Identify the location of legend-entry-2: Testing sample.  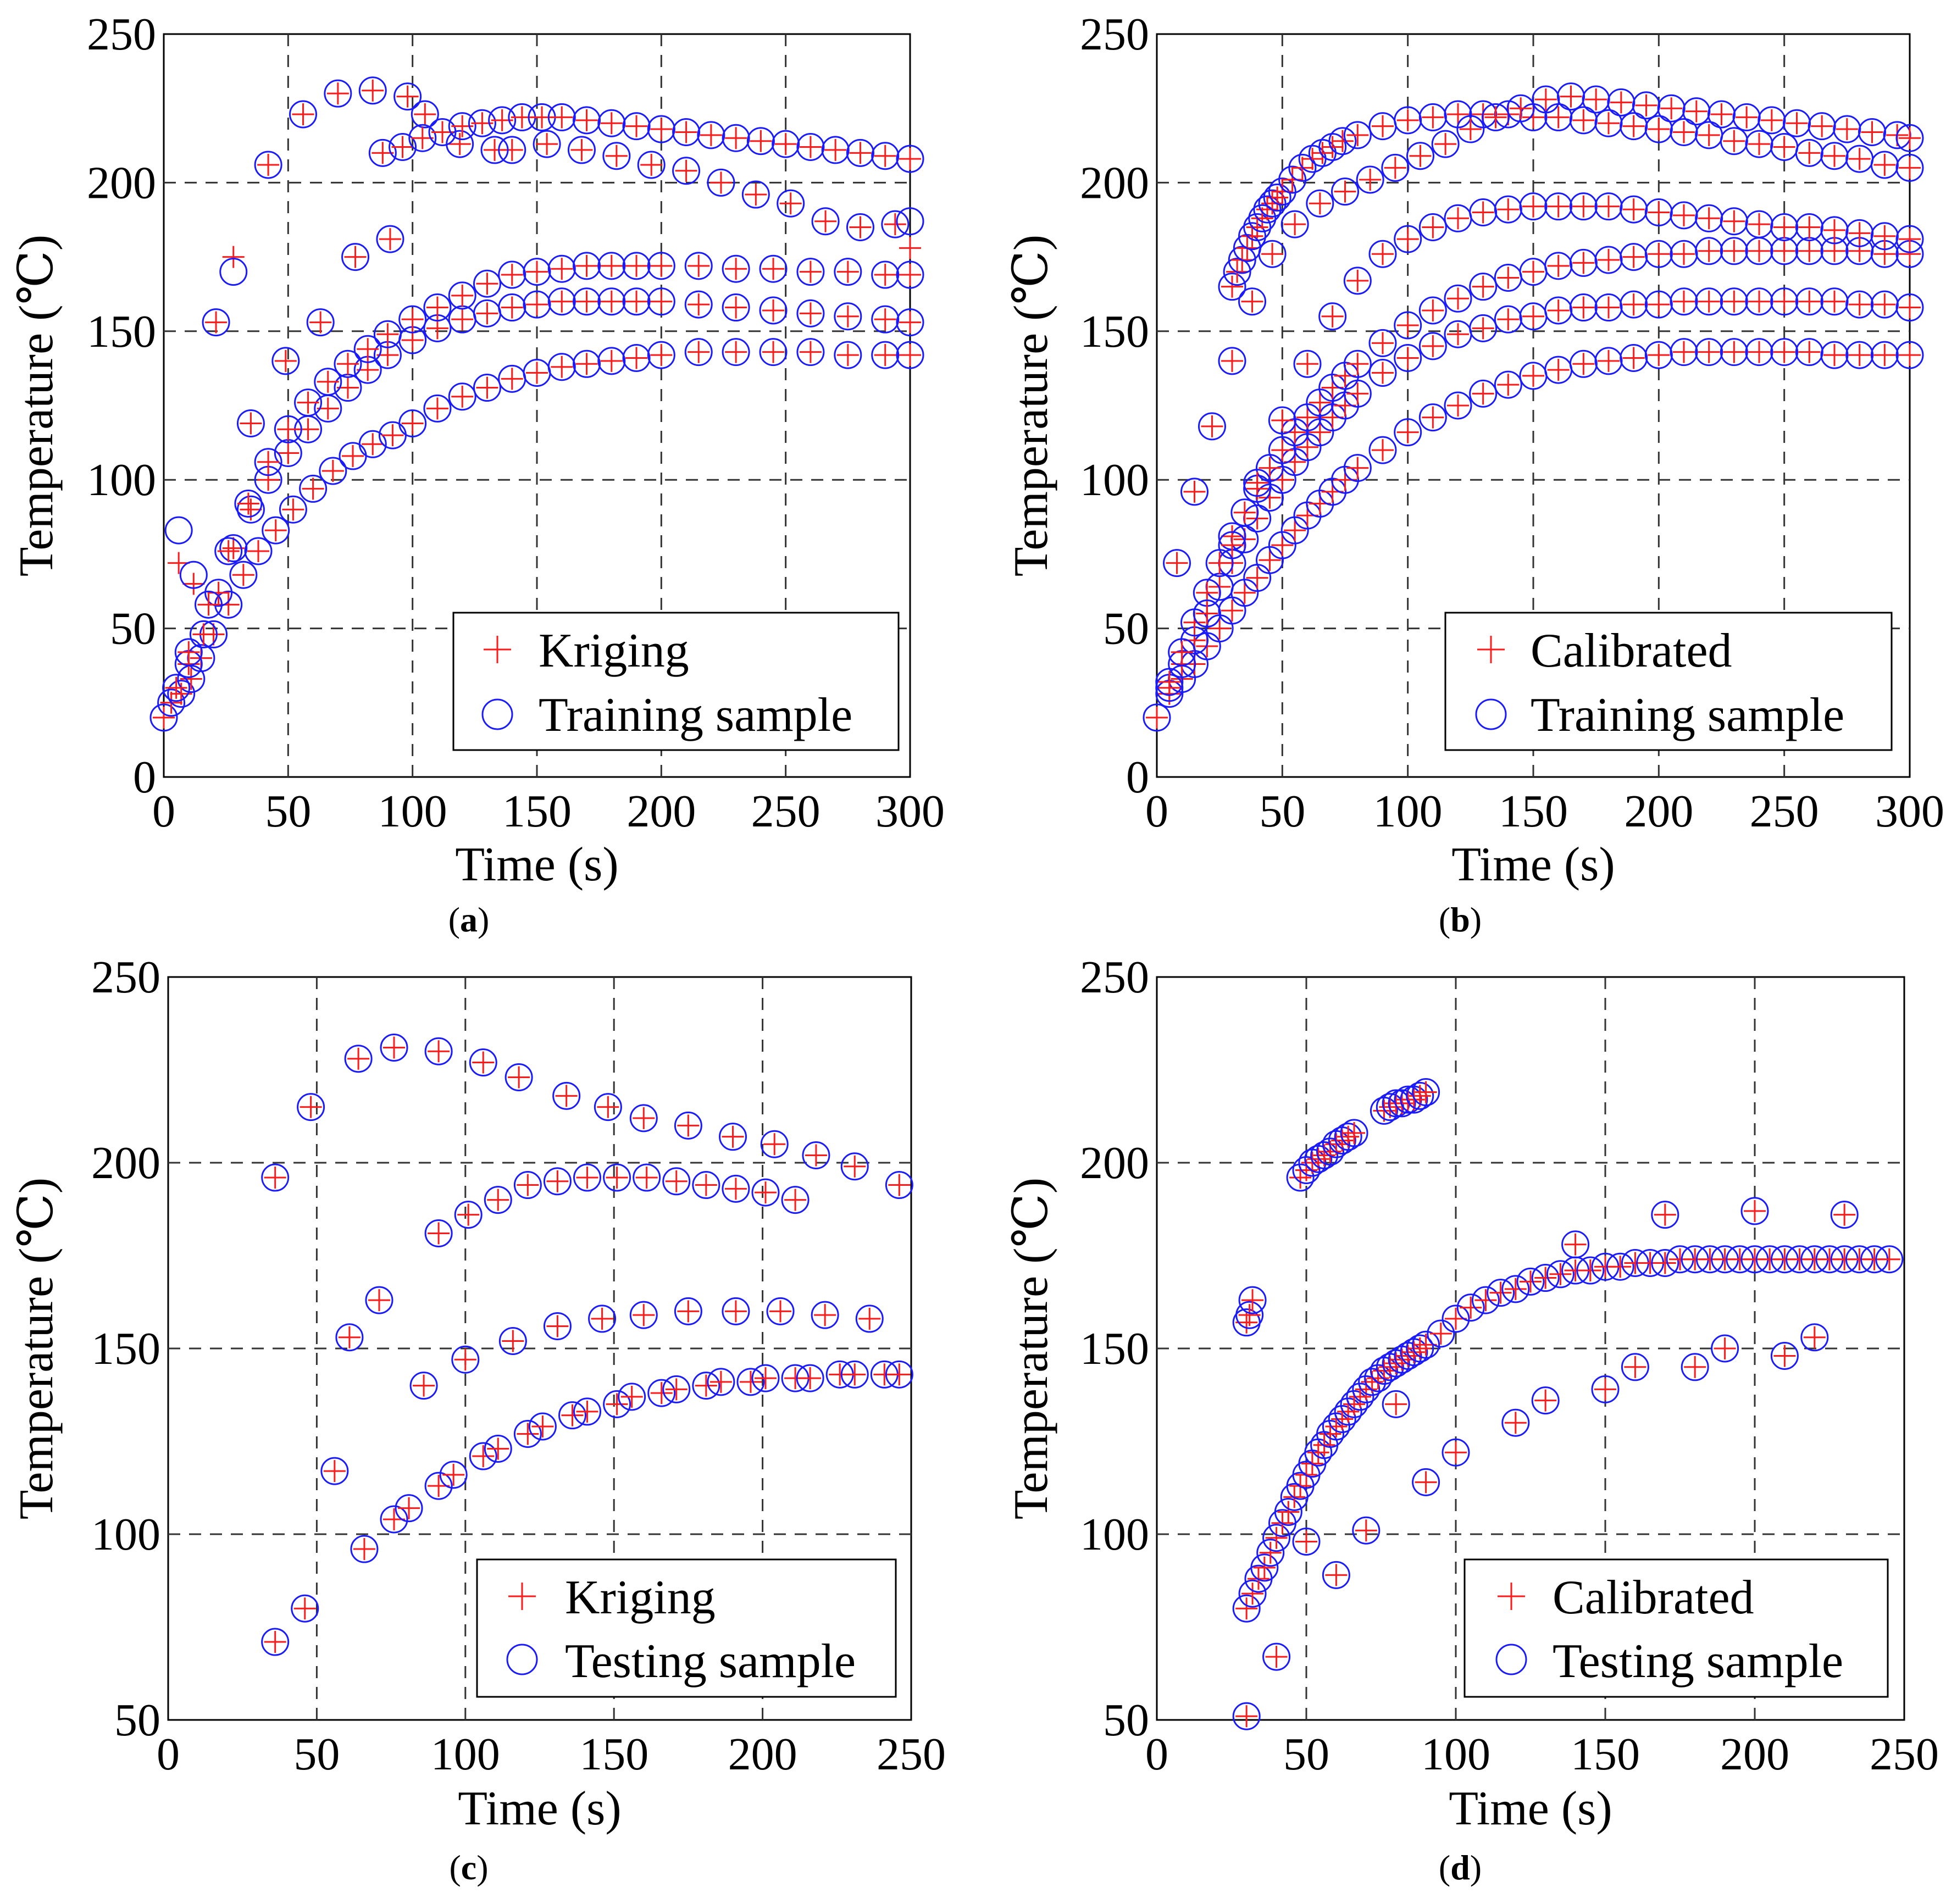
(711, 1661).